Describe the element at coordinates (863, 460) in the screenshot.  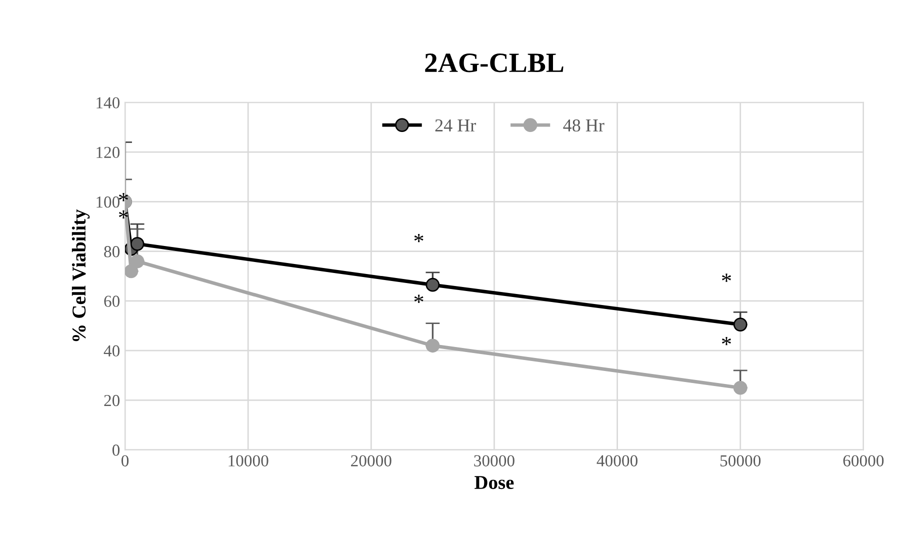
I see `x-tick-label: 60000` at that location.